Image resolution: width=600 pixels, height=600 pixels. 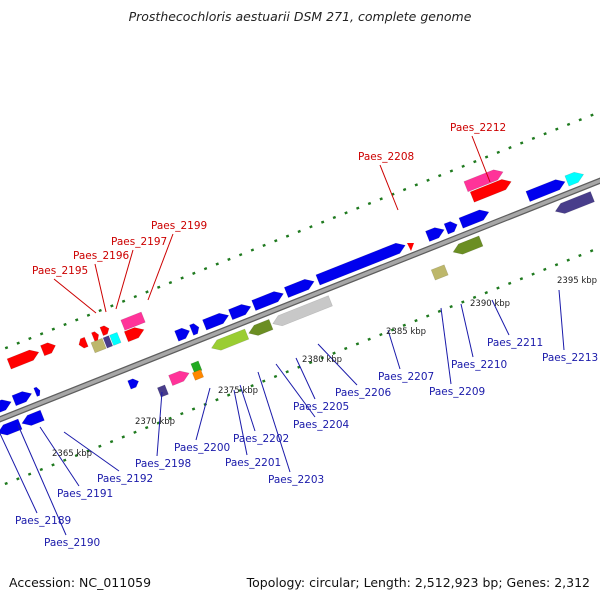 I want to click on gene-label: Paes_2203, so click(x=296, y=480).